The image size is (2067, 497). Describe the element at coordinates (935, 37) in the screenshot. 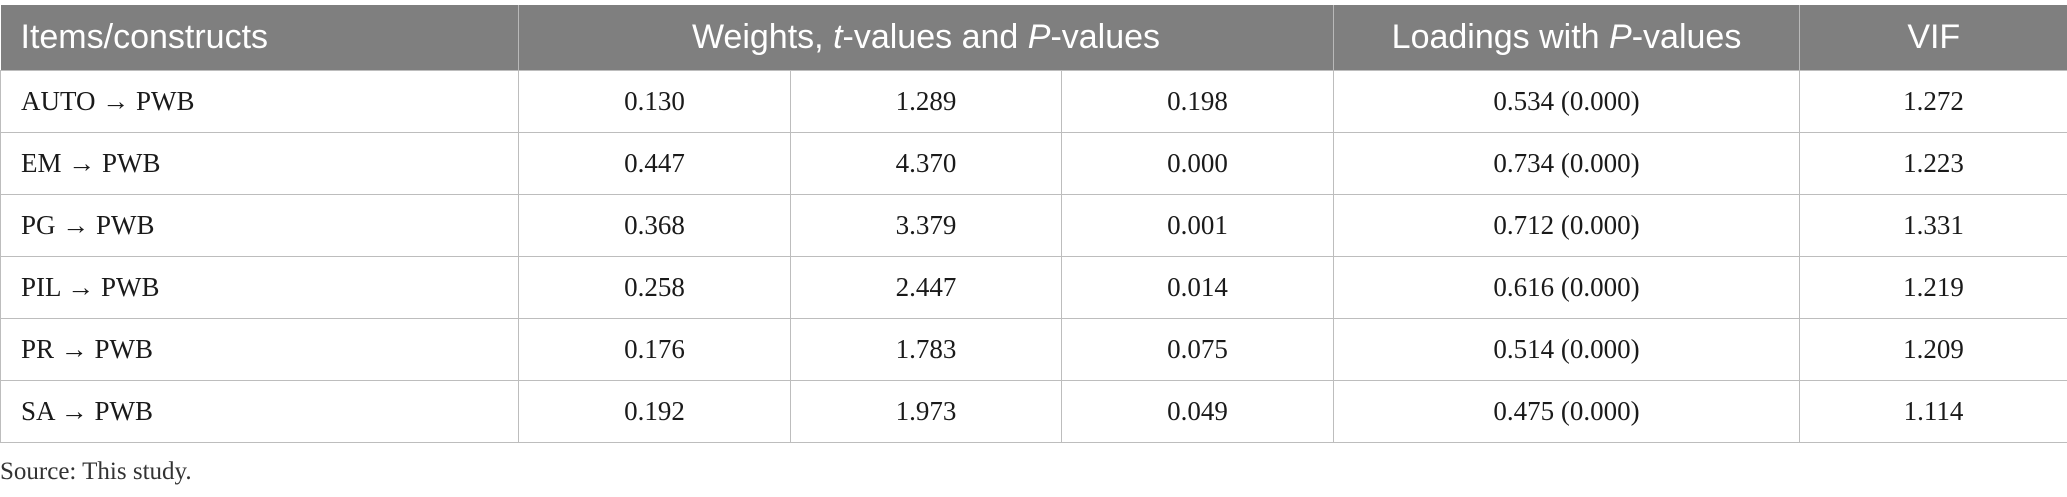

I see `header-weights-mid: -values and` at that location.